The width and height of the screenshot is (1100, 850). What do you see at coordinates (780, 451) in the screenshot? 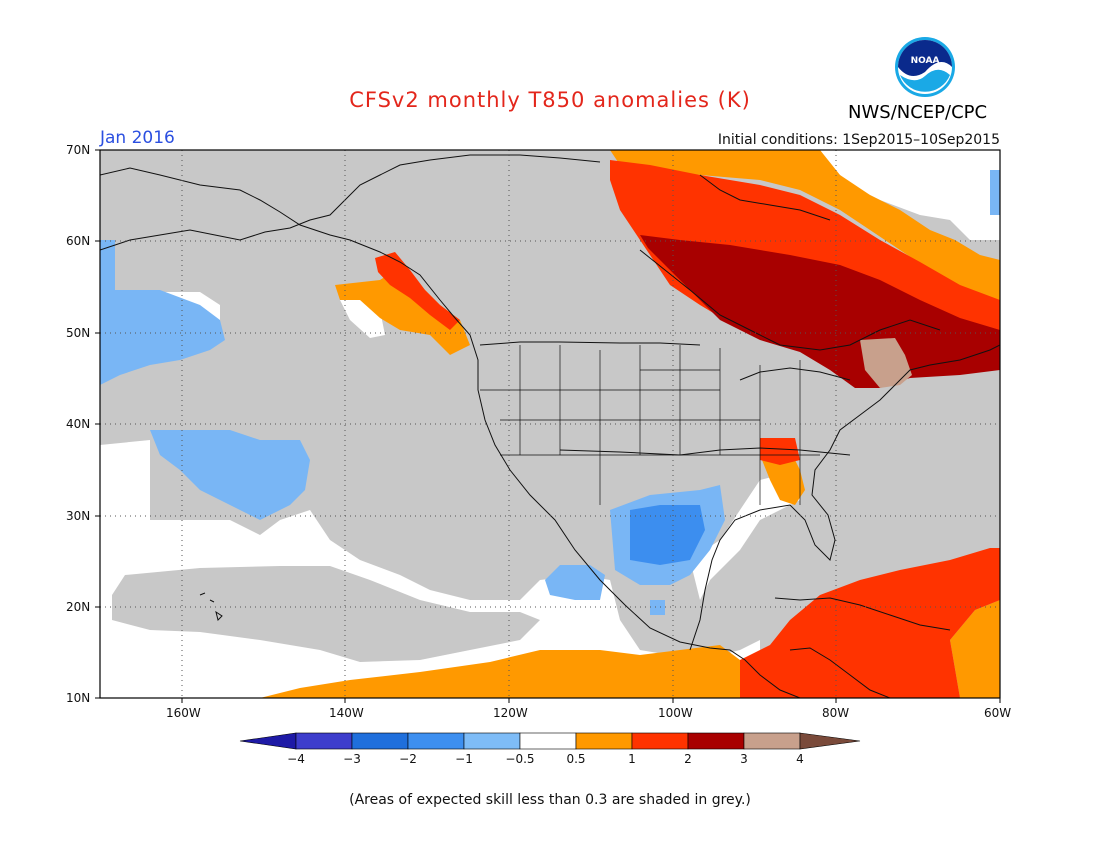
I see `red-orange-tennessee` at bounding box center [780, 451].